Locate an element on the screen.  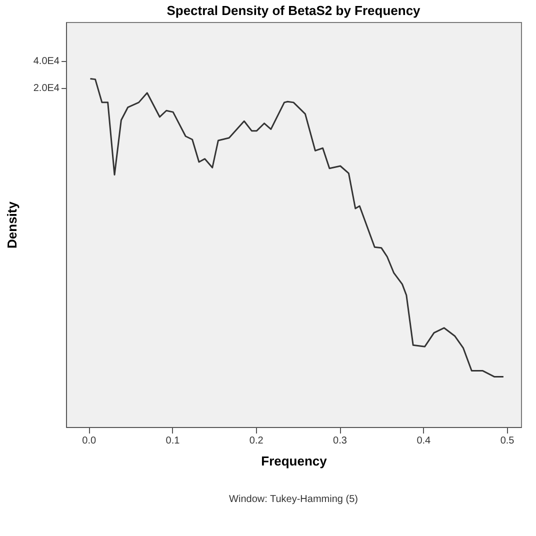
x-tick-label: 0.5 is located at coordinates (507, 441).